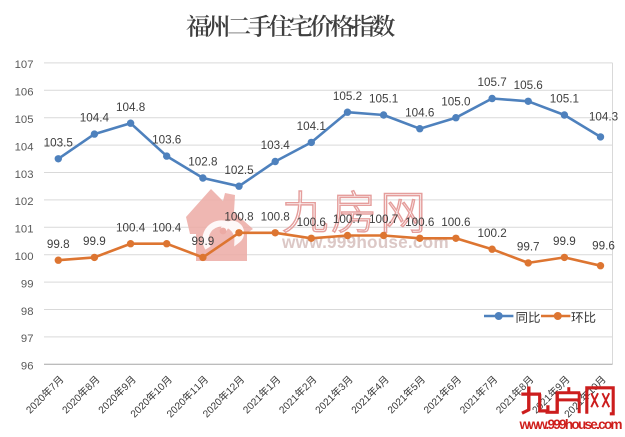  What do you see at coordinates (603, 245) in the screenshot?
I see `svg-text: 99.6` at bounding box center [603, 245].